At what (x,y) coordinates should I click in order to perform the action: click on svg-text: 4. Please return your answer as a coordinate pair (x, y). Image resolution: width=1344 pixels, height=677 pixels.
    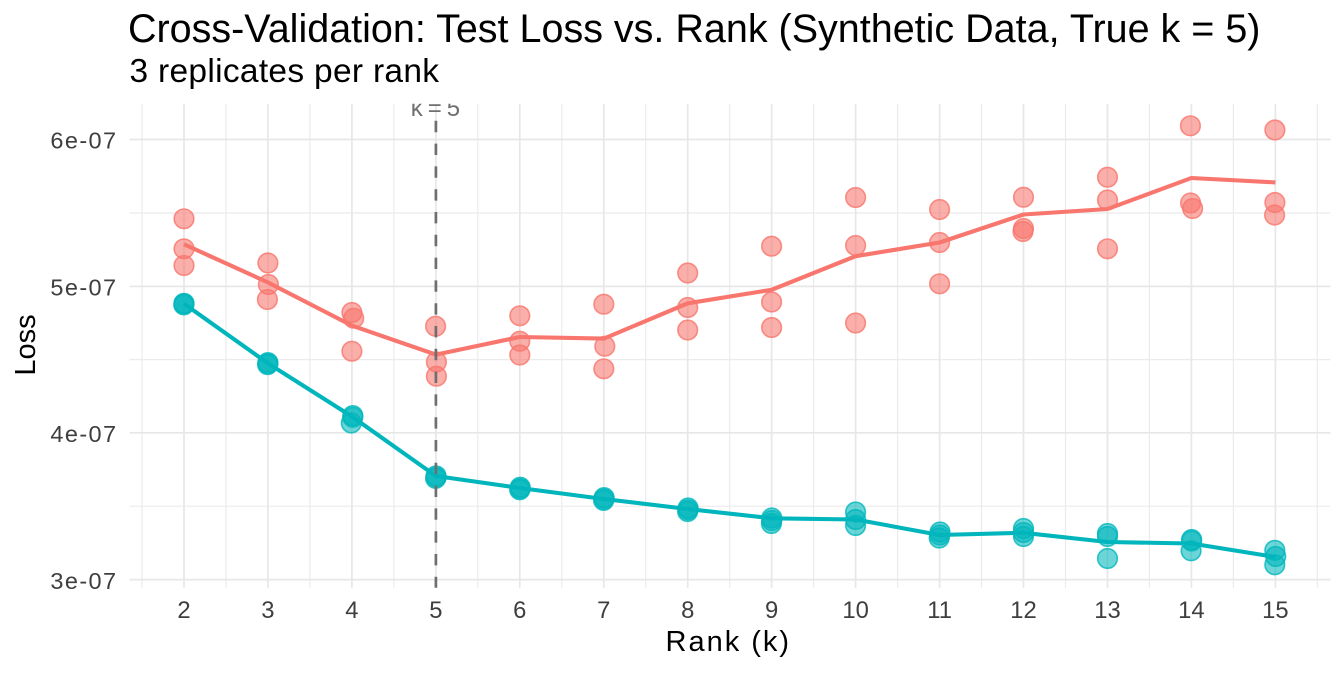
    Looking at the image, I should click on (351, 610).